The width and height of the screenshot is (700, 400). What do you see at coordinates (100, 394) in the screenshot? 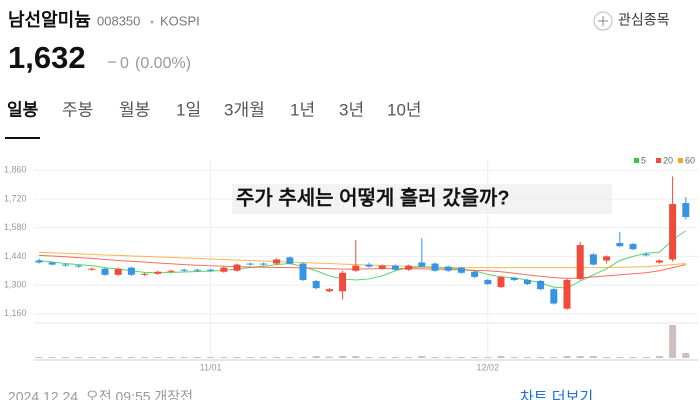
I see `timestamp: 2024.12.24. 오전 09:55 개장전` at bounding box center [100, 394].